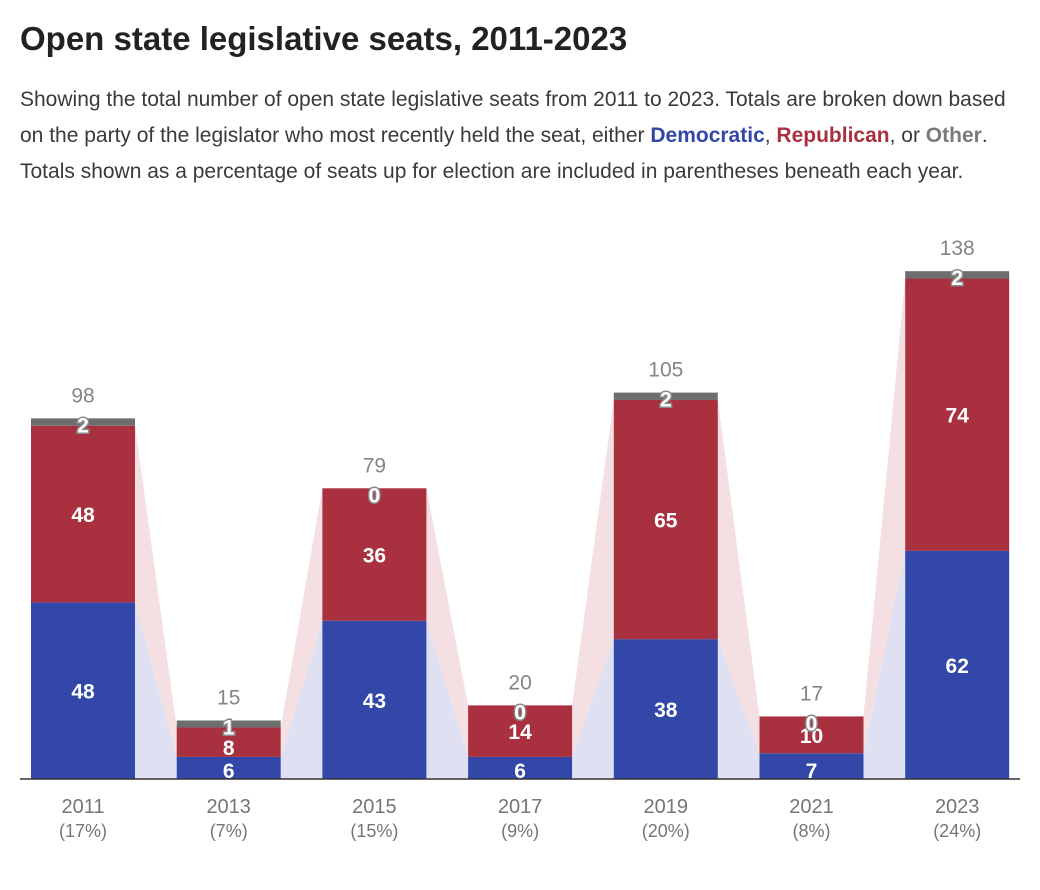 The image size is (1040, 890). I want to click on republican-value-label: 10, so click(811, 736).